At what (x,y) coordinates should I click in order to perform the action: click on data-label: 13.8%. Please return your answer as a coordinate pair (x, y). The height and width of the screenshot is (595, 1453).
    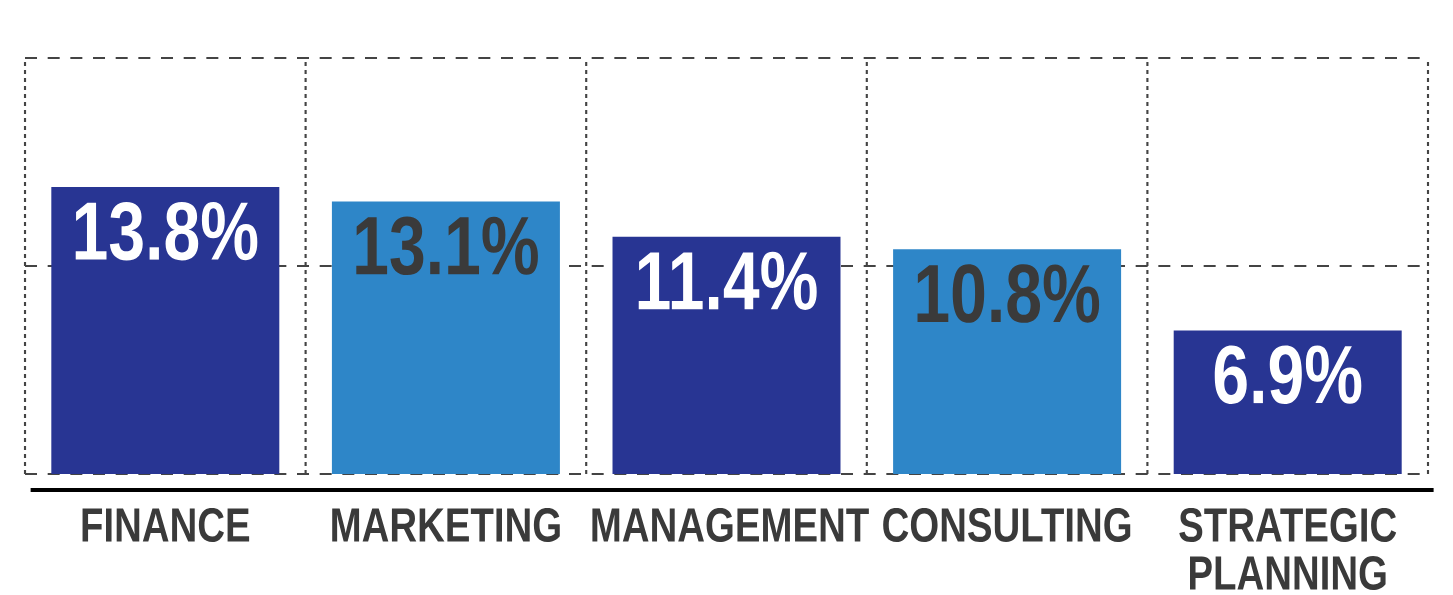
    Looking at the image, I should click on (166, 231).